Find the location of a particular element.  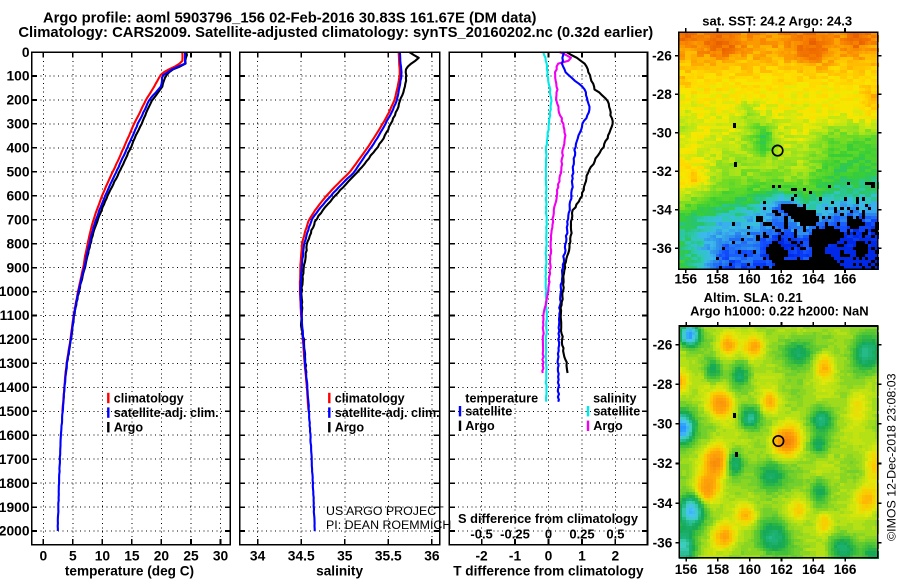

svg-text: 700 is located at coordinates (17, 219).